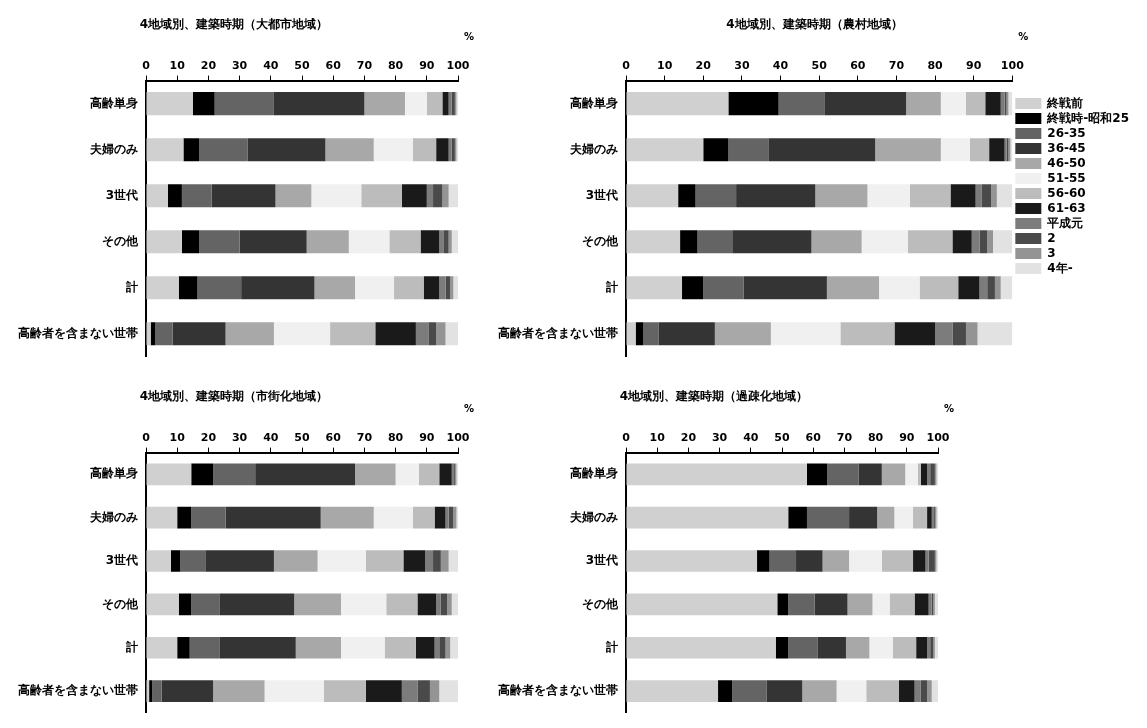 This screenshot has width=1147, height=728. What do you see at coordinates (714, 396) in the screenshot?
I see `chart-title: 4地域別、建築時期（過疎化地域）` at bounding box center [714, 396].